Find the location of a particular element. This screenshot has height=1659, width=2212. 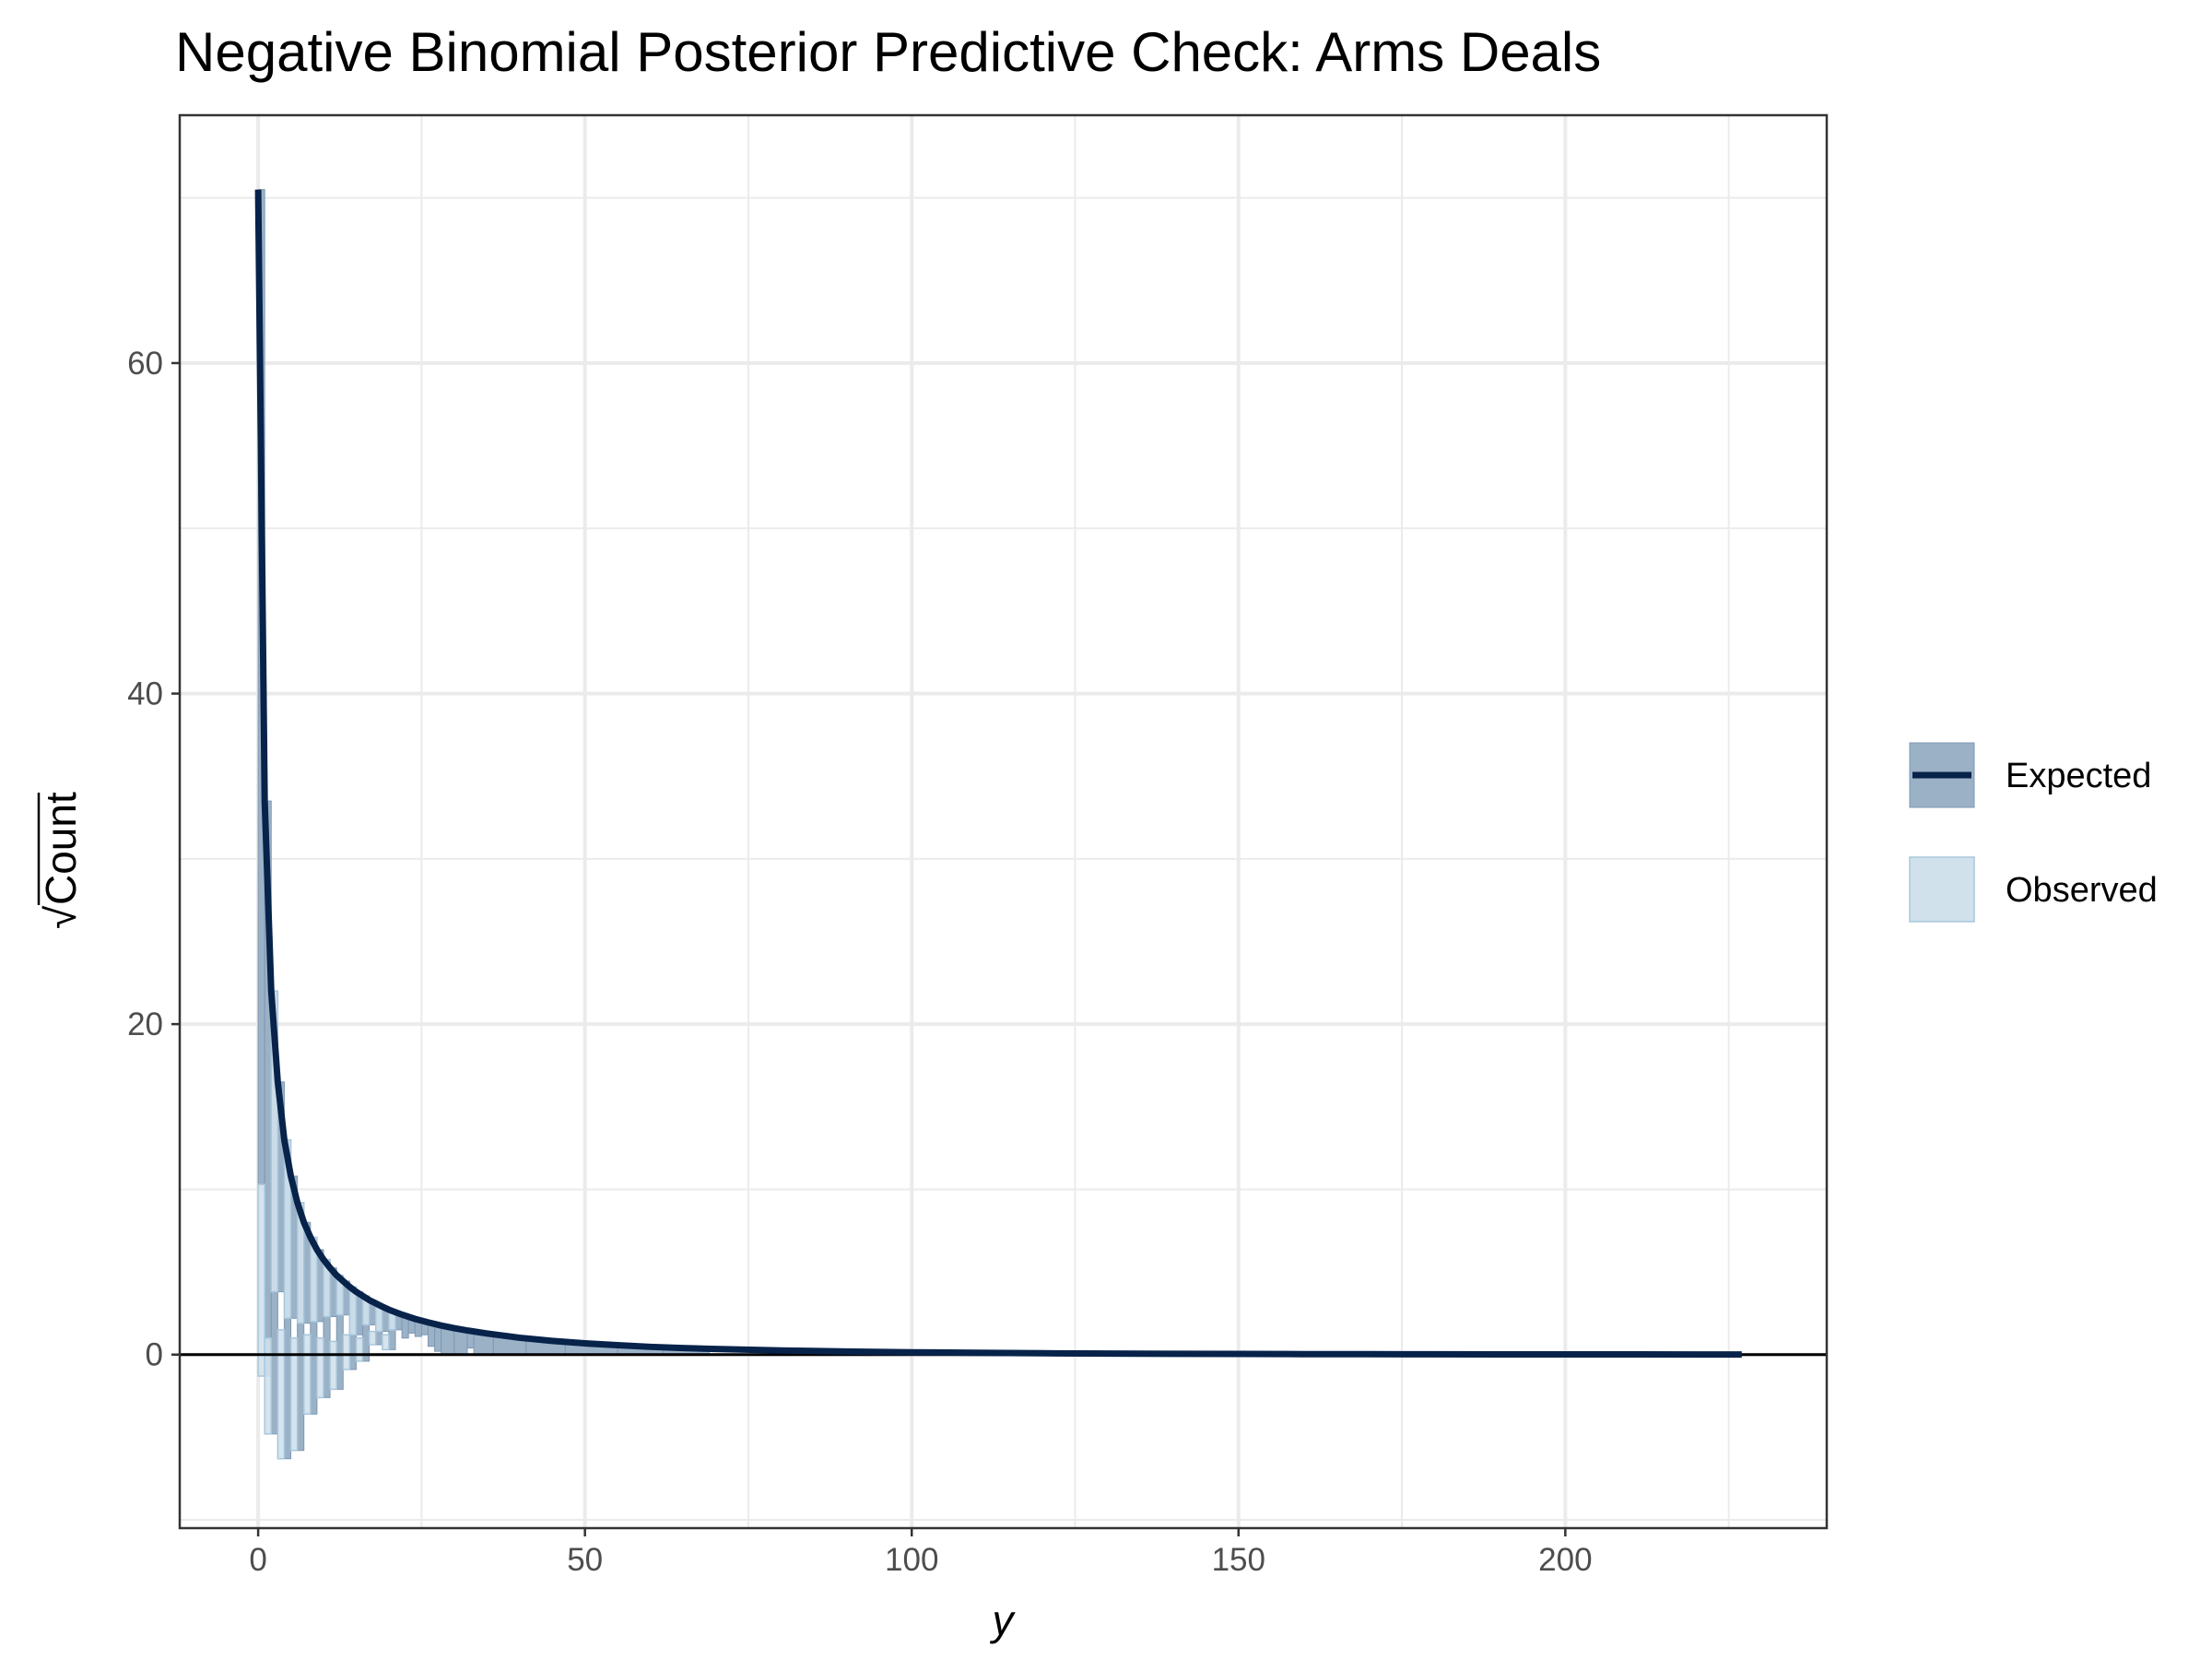

x-tick-label: 50 is located at coordinates (585, 1560).